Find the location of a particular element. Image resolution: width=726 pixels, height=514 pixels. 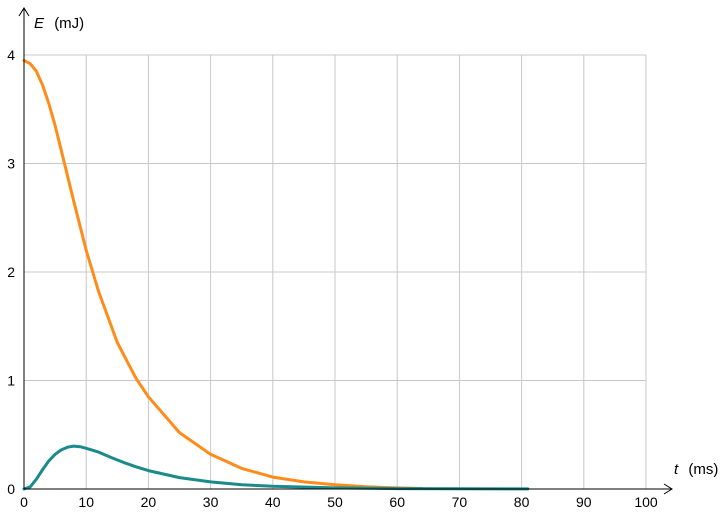

x-tick-label: 10 is located at coordinates (86, 502).